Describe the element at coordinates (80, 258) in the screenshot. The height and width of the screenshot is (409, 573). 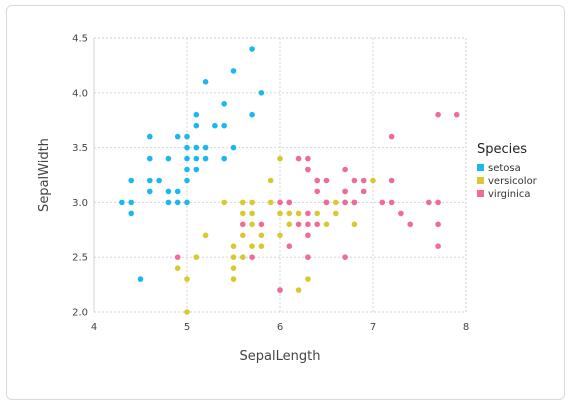
I see `y-tick-label: 2.5` at that location.